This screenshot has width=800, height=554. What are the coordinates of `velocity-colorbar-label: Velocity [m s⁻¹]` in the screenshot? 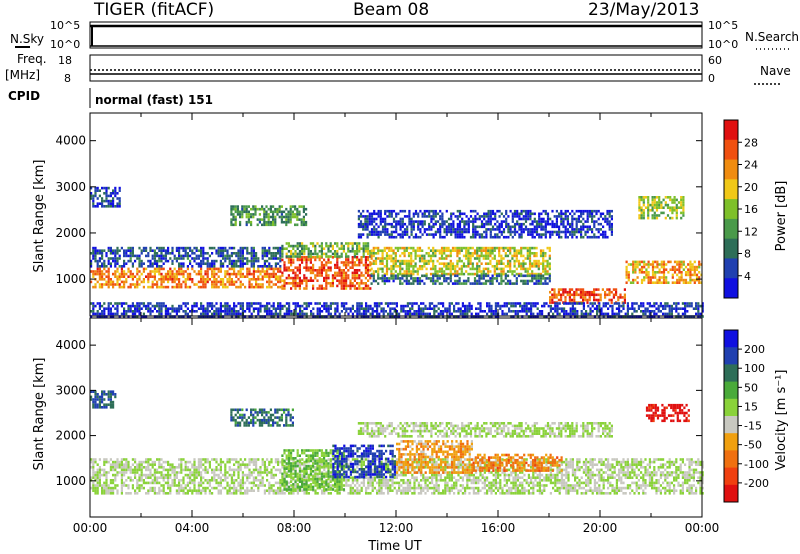 It's located at (781, 420).